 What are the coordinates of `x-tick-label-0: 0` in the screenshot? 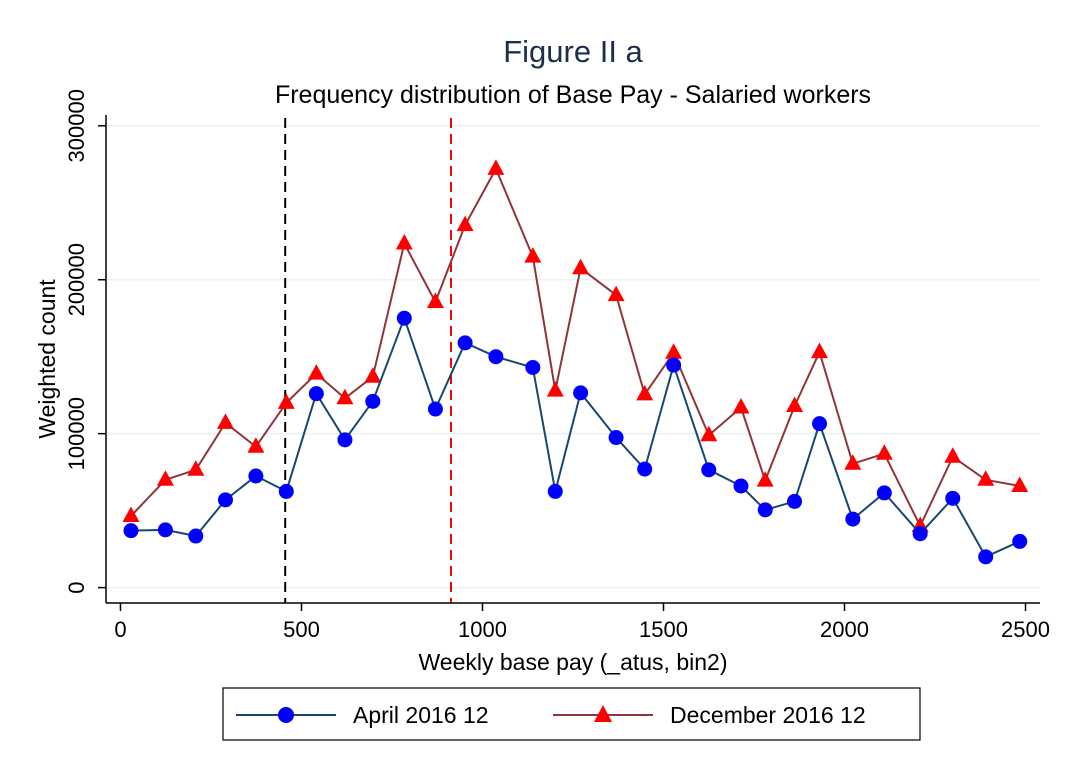 It's located at (120, 629).